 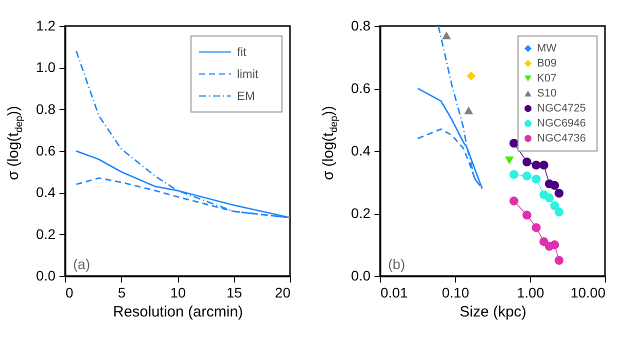 I want to click on x-axis-title: Size (kpc), so click(x=493, y=312).